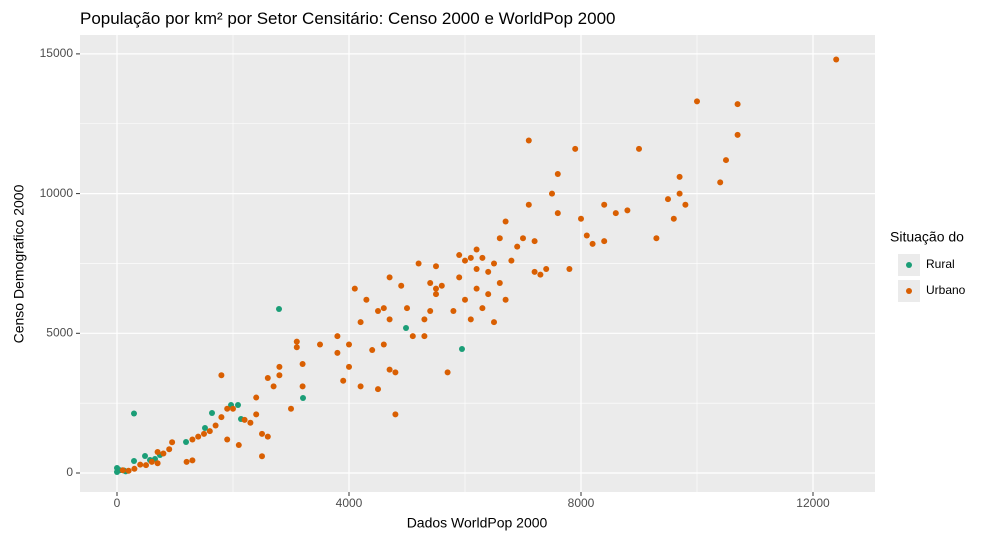 This screenshot has height=543, width=990. Describe the element at coordinates (813, 503) in the screenshot. I see `x-tick-label: 12000` at that location.